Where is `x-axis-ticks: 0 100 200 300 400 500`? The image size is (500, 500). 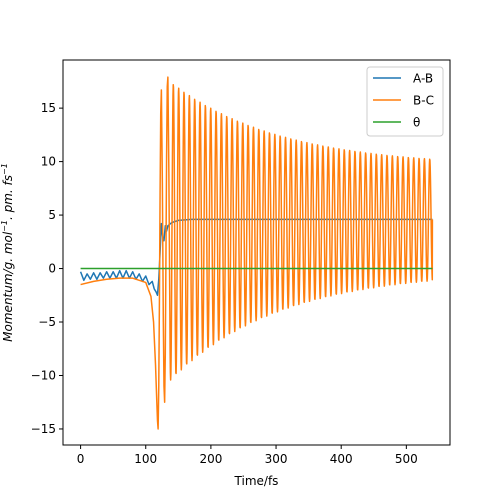
x-axis-ticks: 0 100 200 300 400 500 is located at coordinates (247, 455).